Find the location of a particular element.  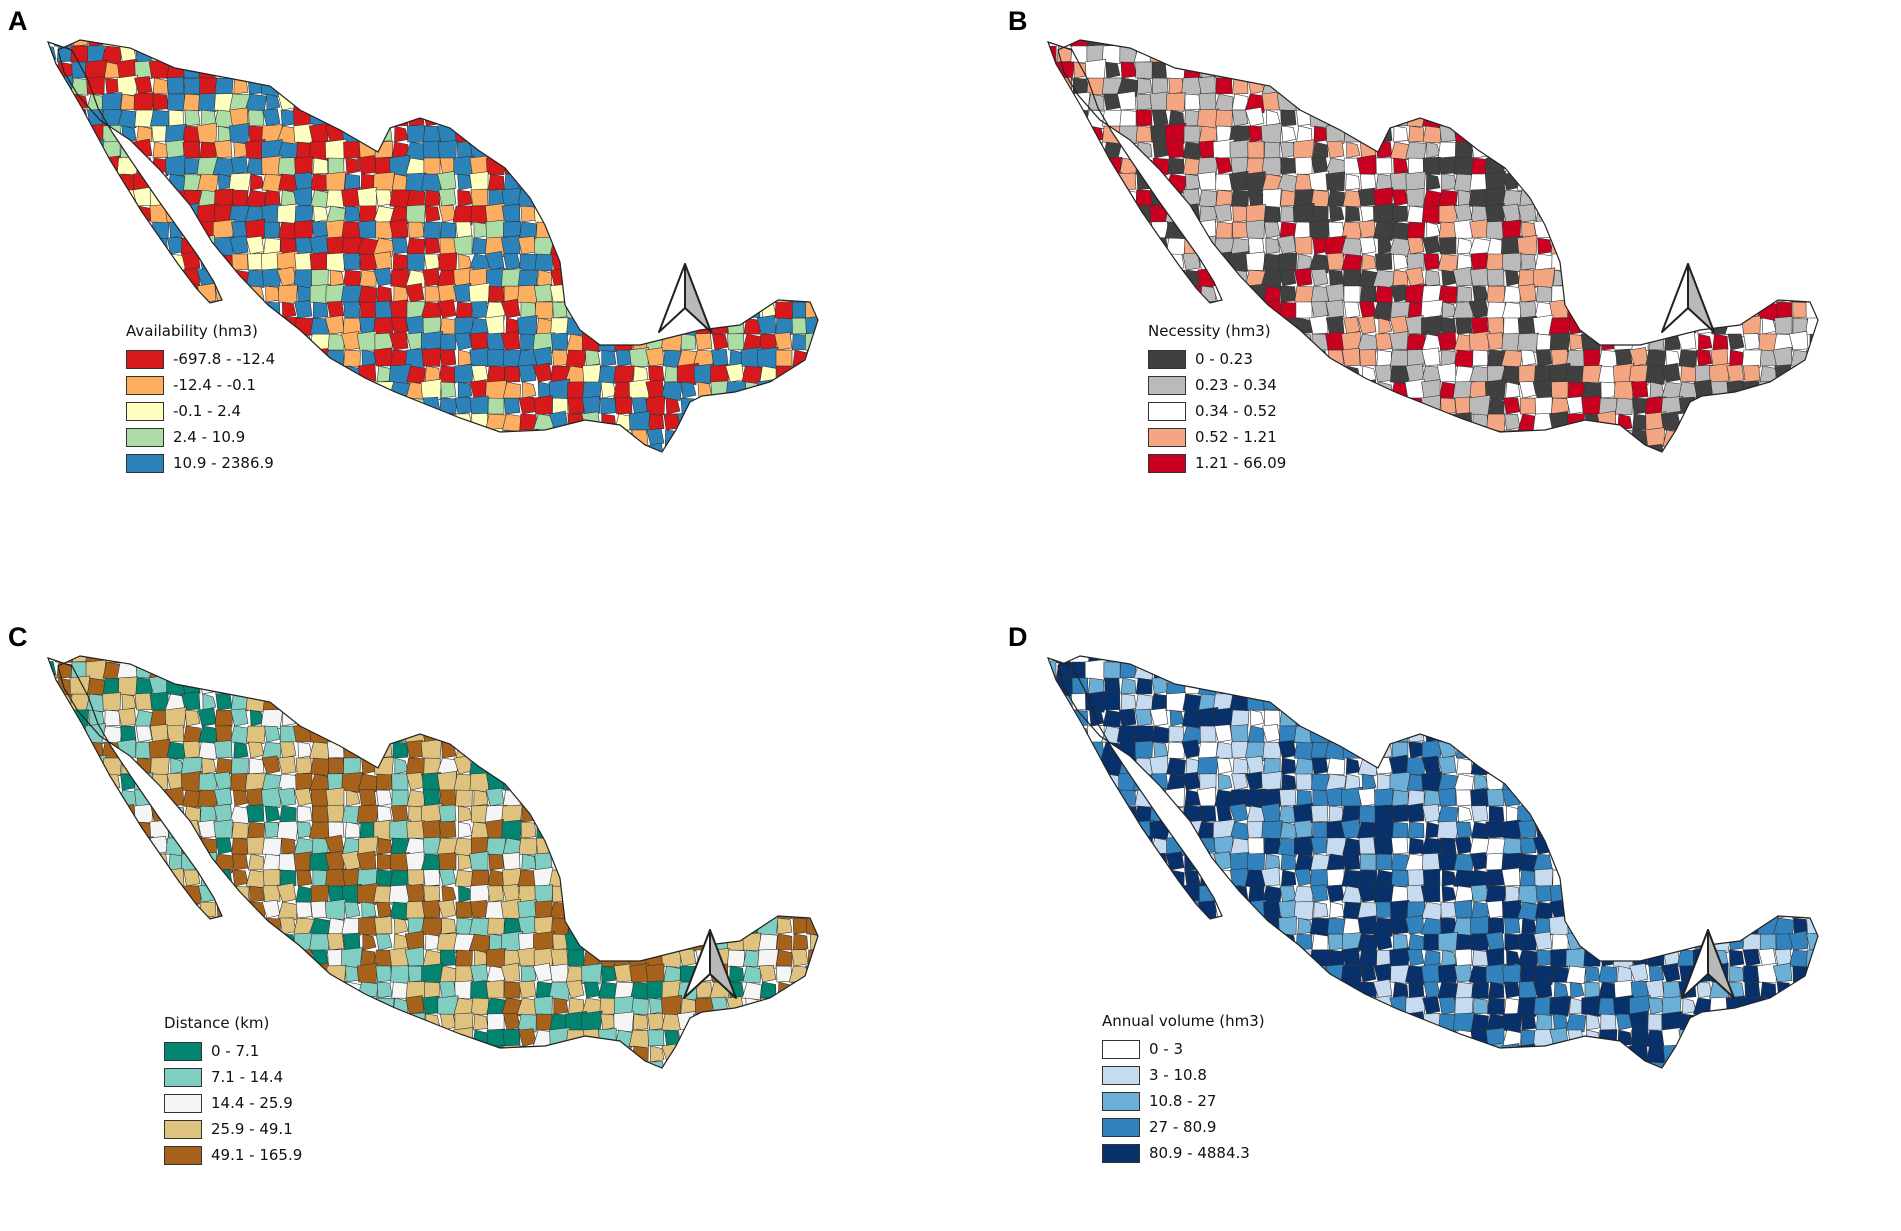

legend-label: 49.1 - 165.9 is located at coordinates (257, 1155).